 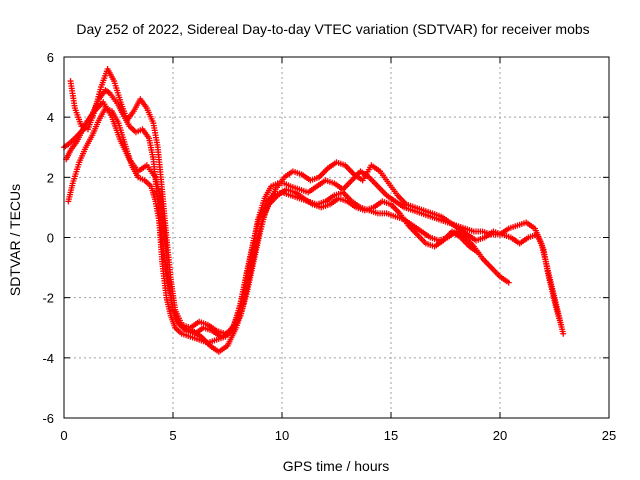 What do you see at coordinates (48, 358) in the screenshot?
I see `y-tick-label: -4` at bounding box center [48, 358].